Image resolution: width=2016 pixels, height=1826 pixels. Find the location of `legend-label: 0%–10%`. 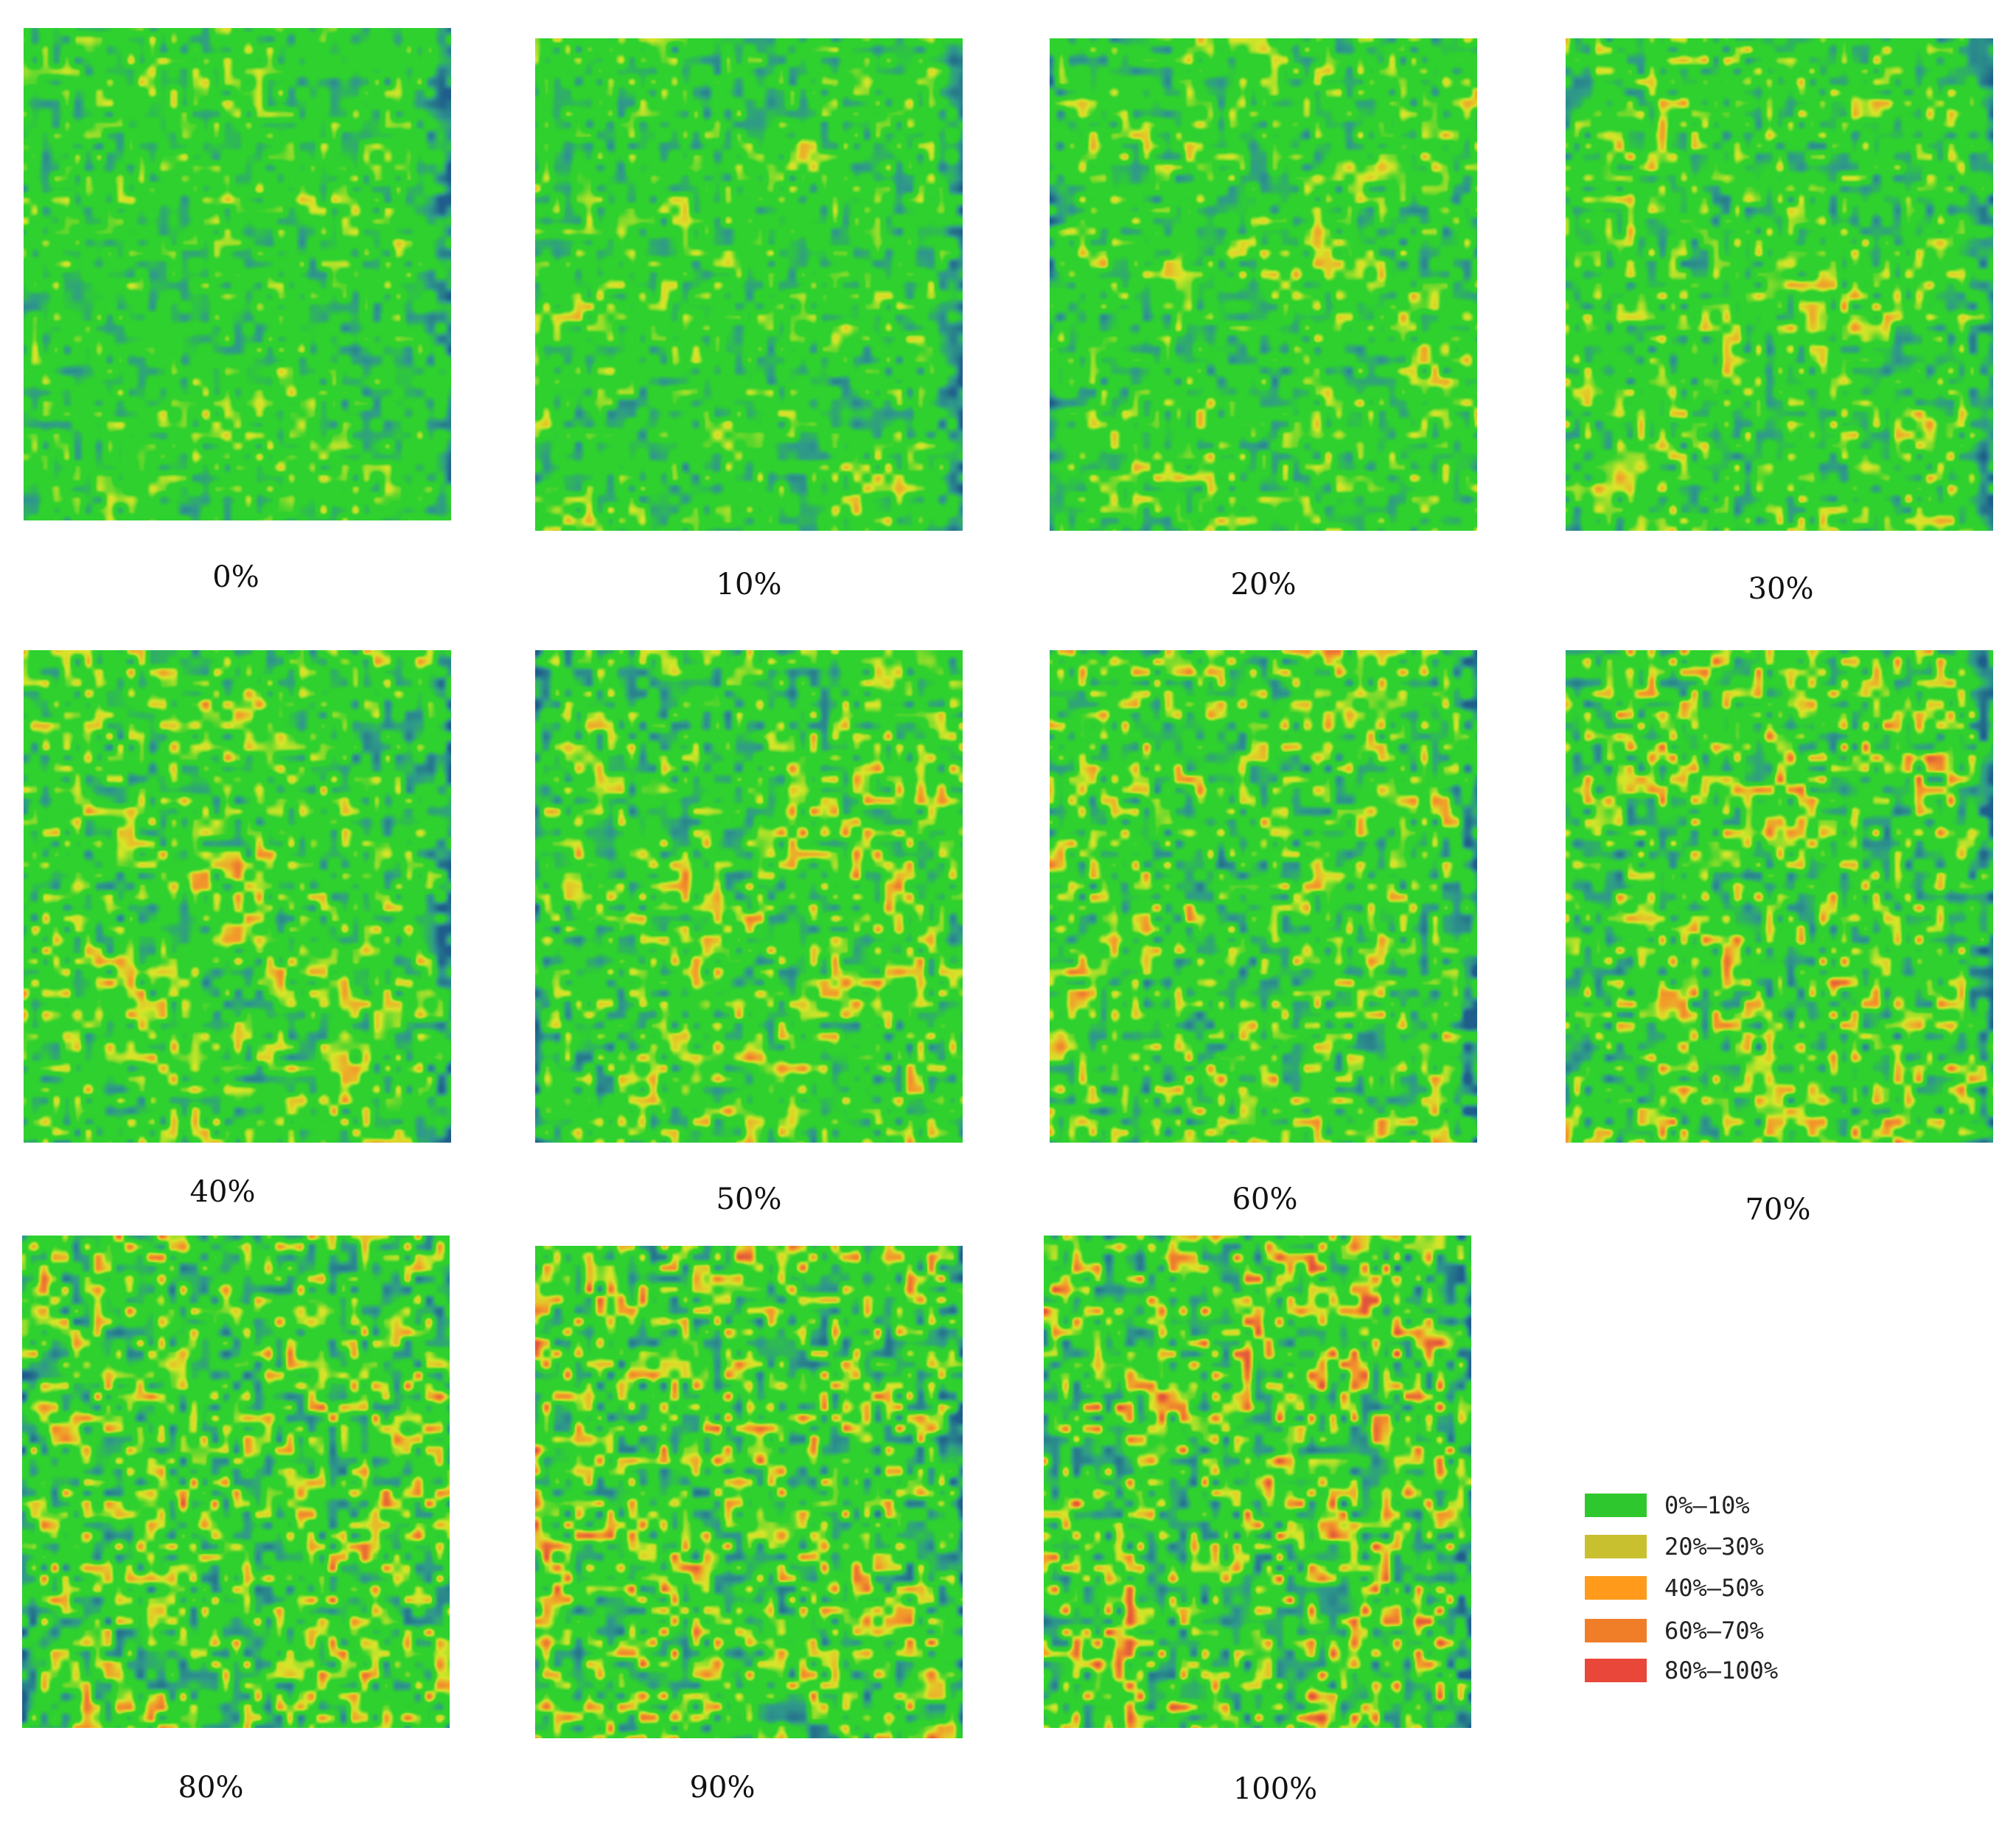

legend-label: 0%–10% is located at coordinates (1707, 1505).